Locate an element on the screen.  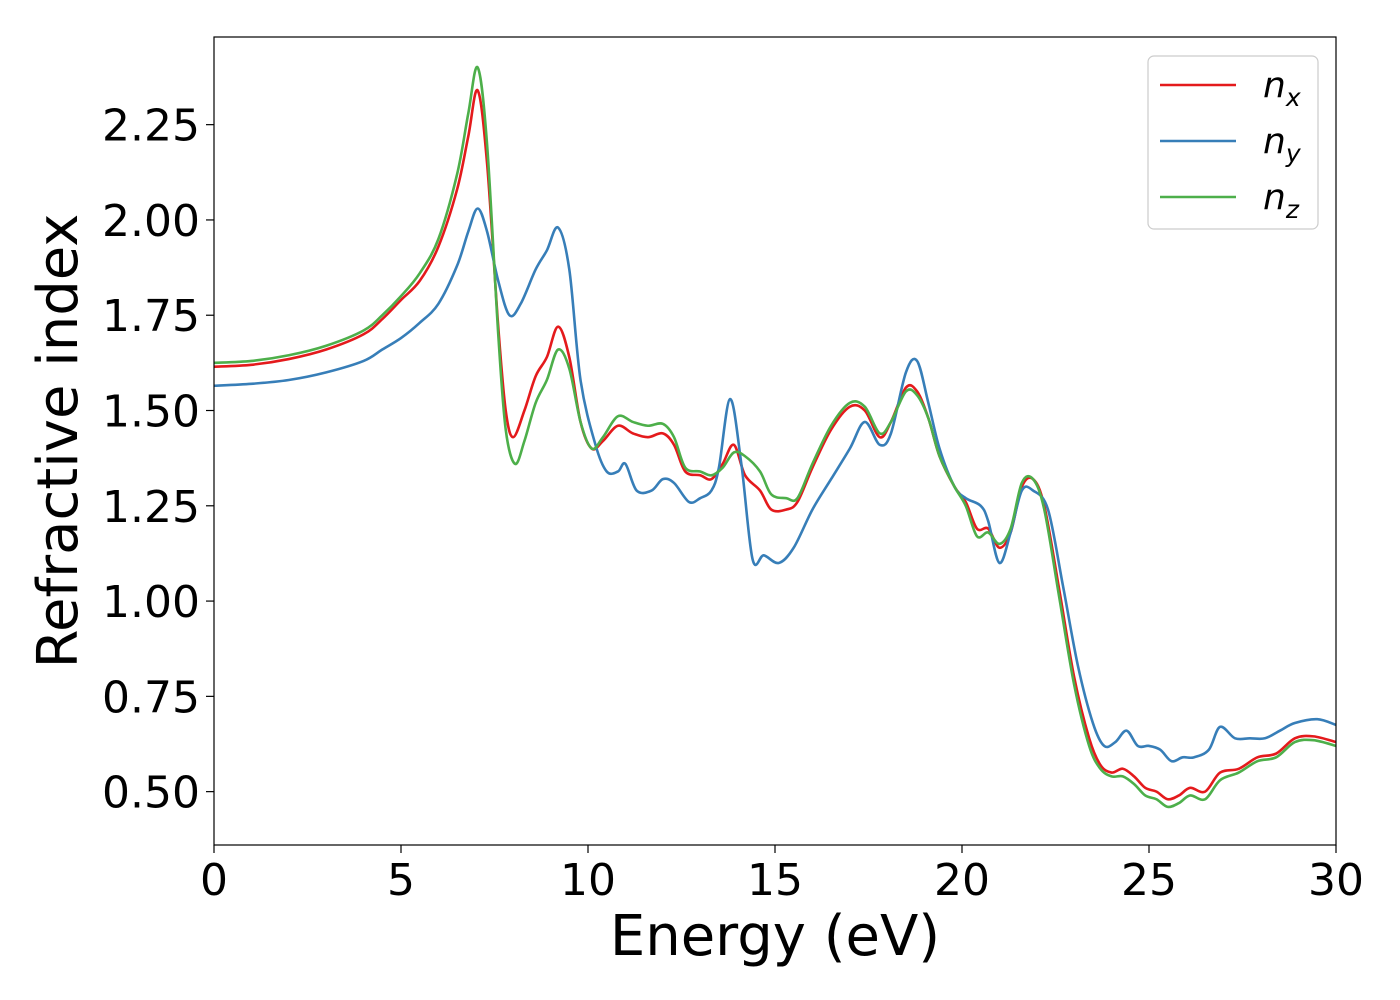
legend-label-n-x: nx is located at coordinates (1282, 88).